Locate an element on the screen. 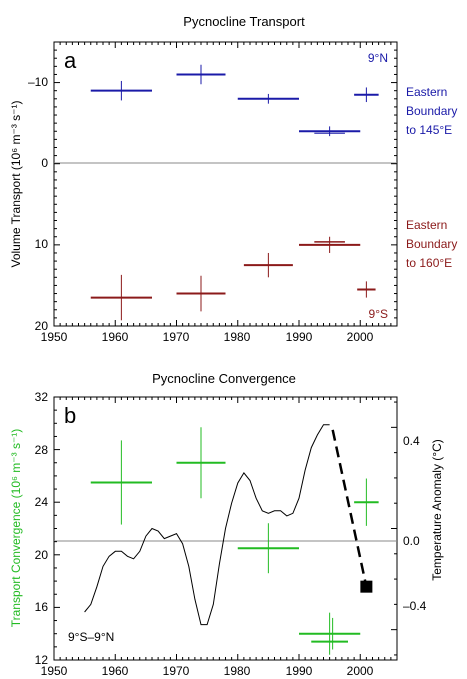 The width and height of the screenshot is (467, 679). north-series-label: Eastern Boundary to 145°E is located at coordinates (433, 111).